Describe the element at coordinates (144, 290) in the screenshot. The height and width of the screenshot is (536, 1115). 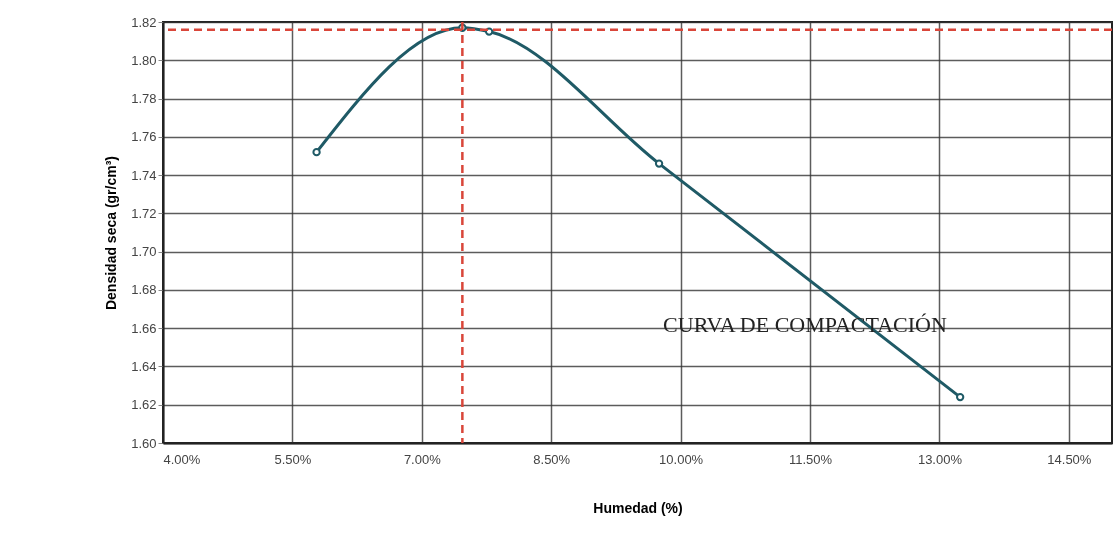
I see `y-tick-label: 1.68` at that location.